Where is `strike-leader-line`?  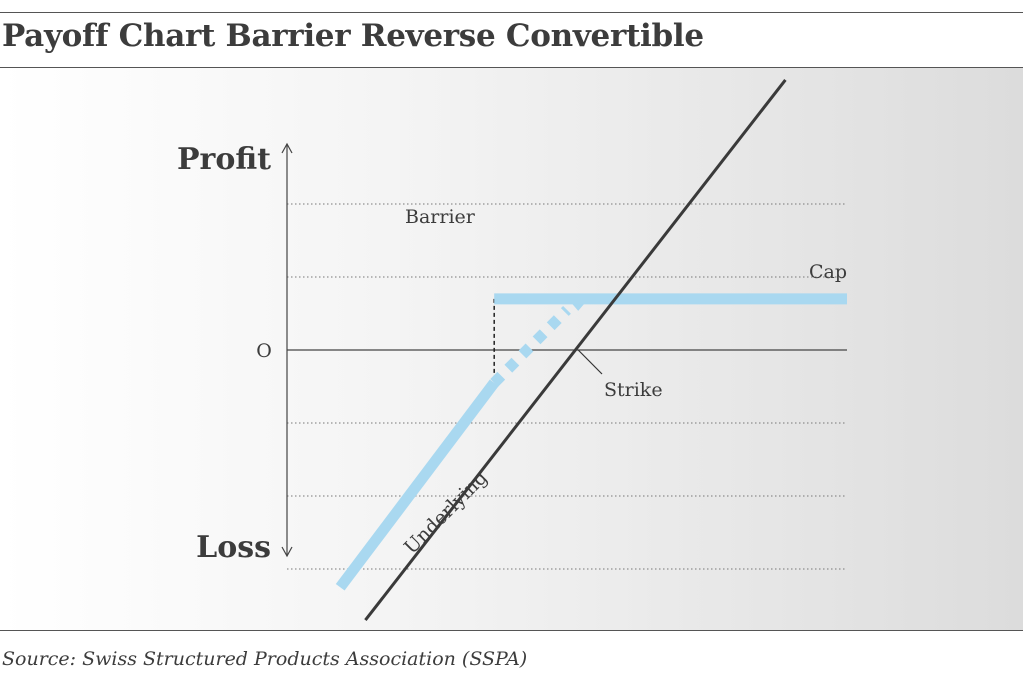
strike-leader-line is located at coordinates (590, 362).